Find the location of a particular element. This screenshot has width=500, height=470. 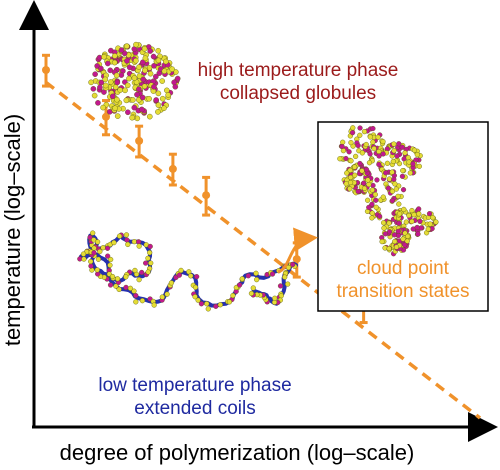

annotation-cloud-point-line1: cloud point is located at coordinates (403, 268).